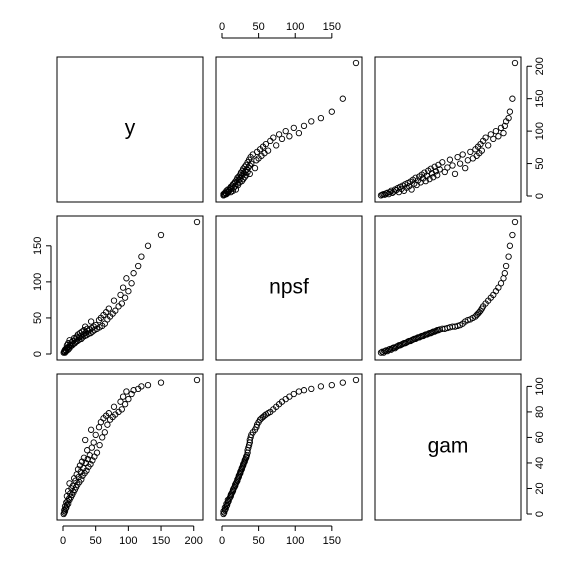 The height and width of the screenshot is (576, 576). I want to click on right-axis-tick-label-y: 150, so click(540, 99).